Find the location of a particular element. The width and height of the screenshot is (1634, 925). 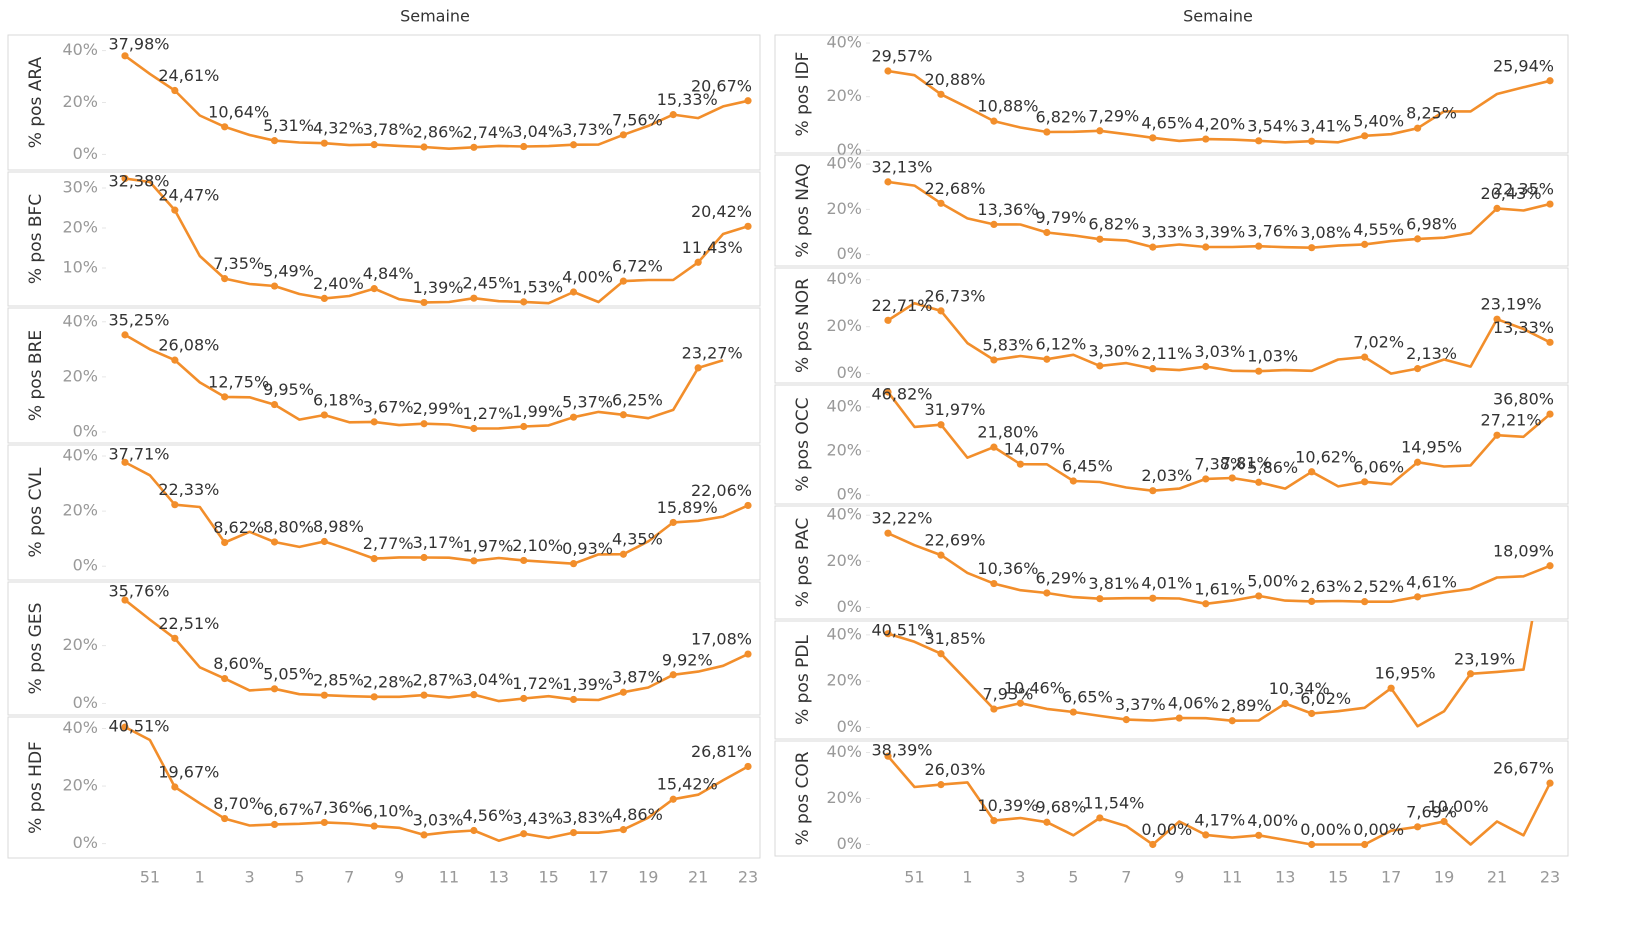

value-label: 4,06% is located at coordinates (1193, 703).